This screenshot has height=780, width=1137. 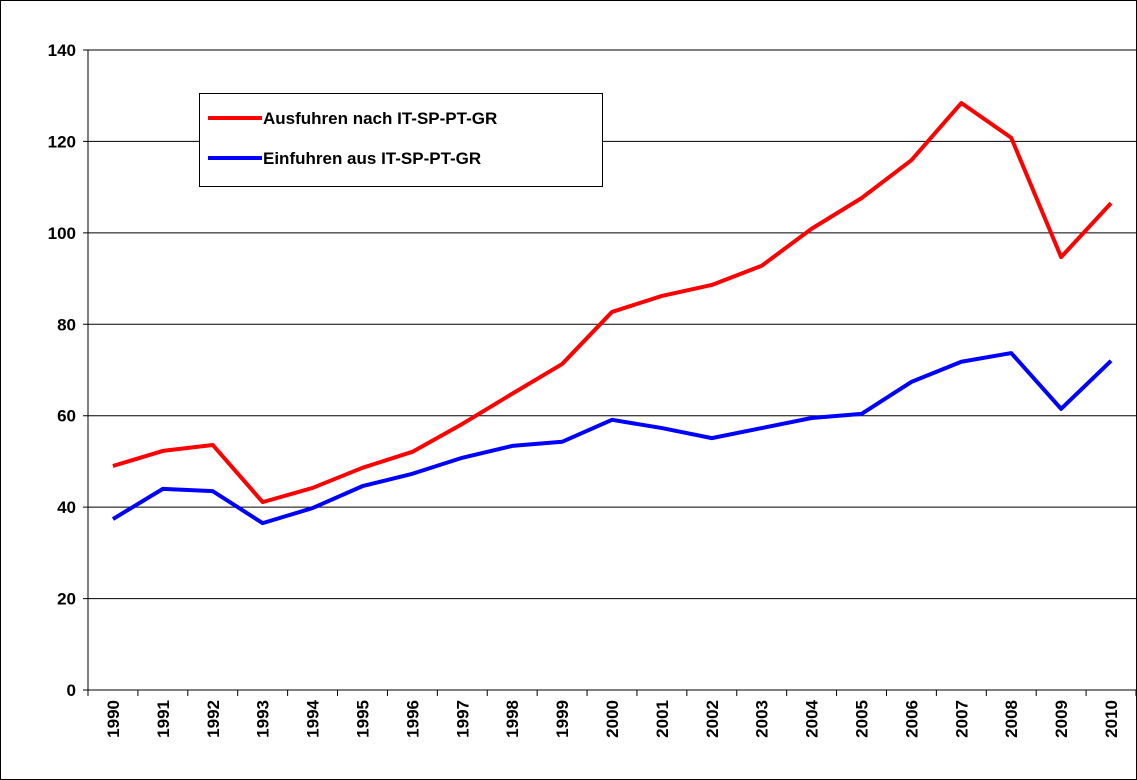 What do you see at coordinates (362, 719) in the screenshot?
I see `x-tick-label: 1995` at bounding box center [362, 719].